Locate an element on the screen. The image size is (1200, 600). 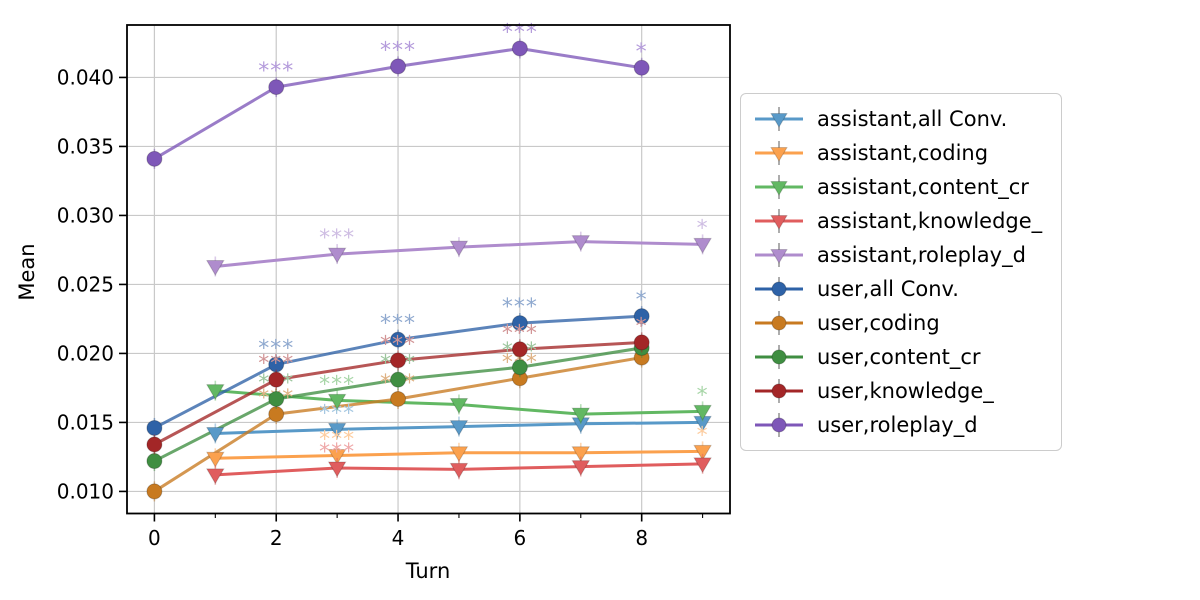
y-tick-label: 0.030 is located at coordinates (85, 215).